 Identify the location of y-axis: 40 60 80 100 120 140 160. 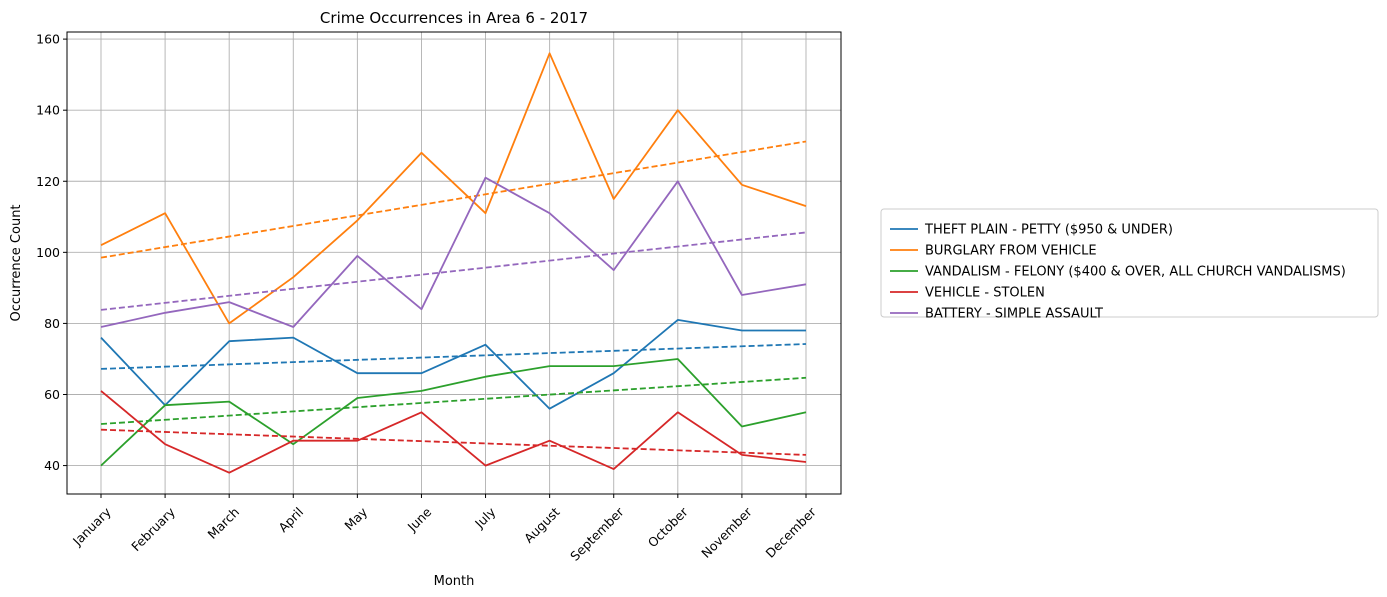
(51, 252).